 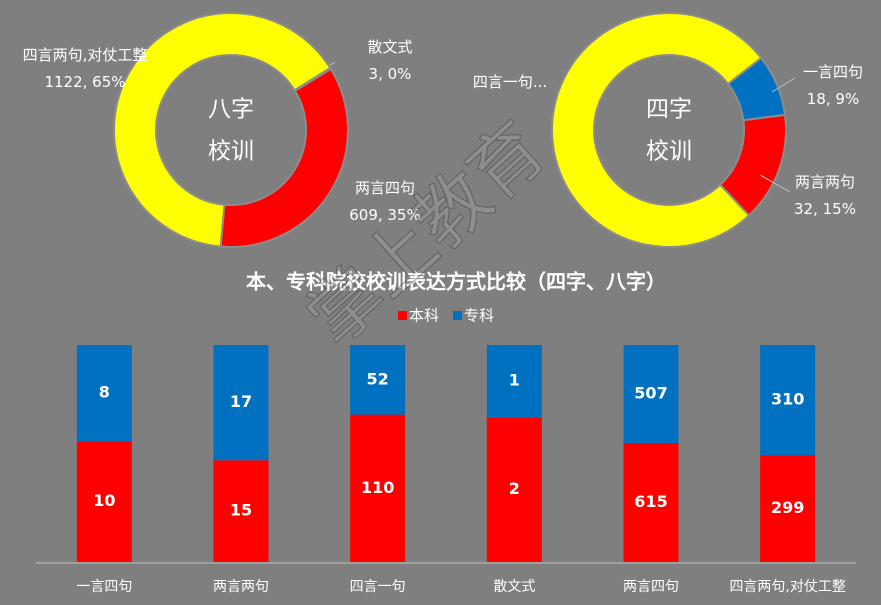 I want to click on data-label: 110, so click(x=377, y=487).